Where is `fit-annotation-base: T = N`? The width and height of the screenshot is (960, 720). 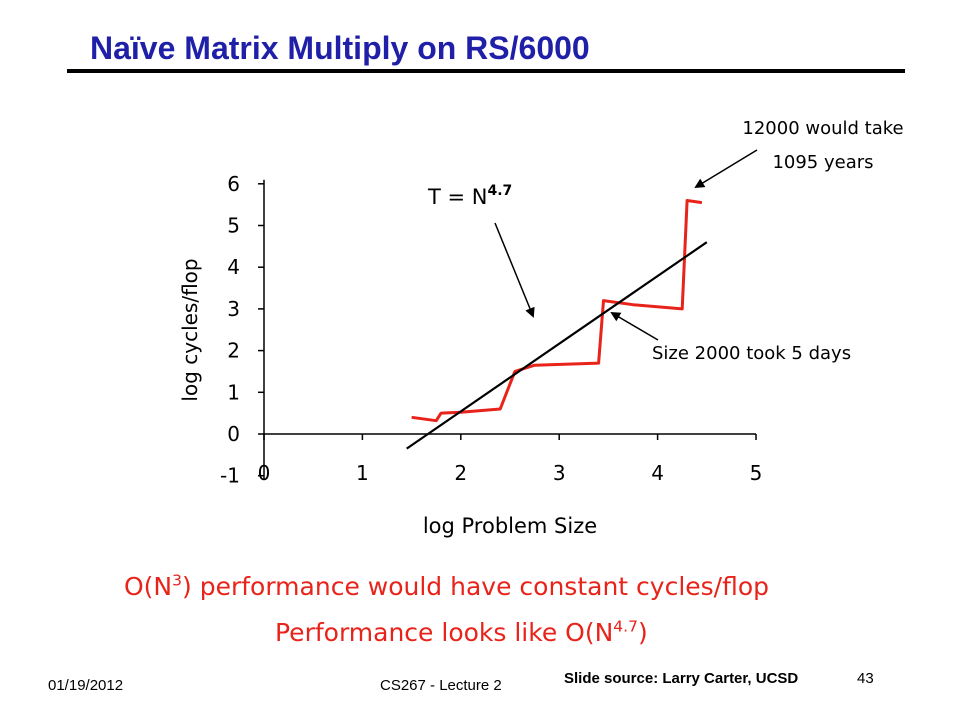
fit-annotation-base: T = N is located at coordinates (457, 197).